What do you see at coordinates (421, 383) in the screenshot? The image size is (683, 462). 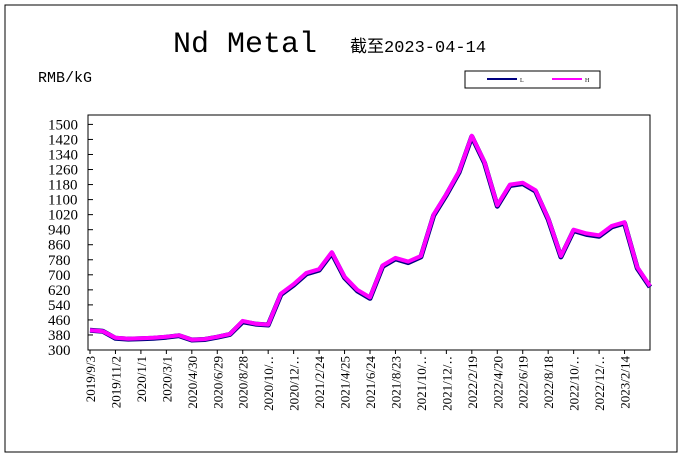 I see `x-tick-label: 2021/10/‥` at bounding box center [421, 383].